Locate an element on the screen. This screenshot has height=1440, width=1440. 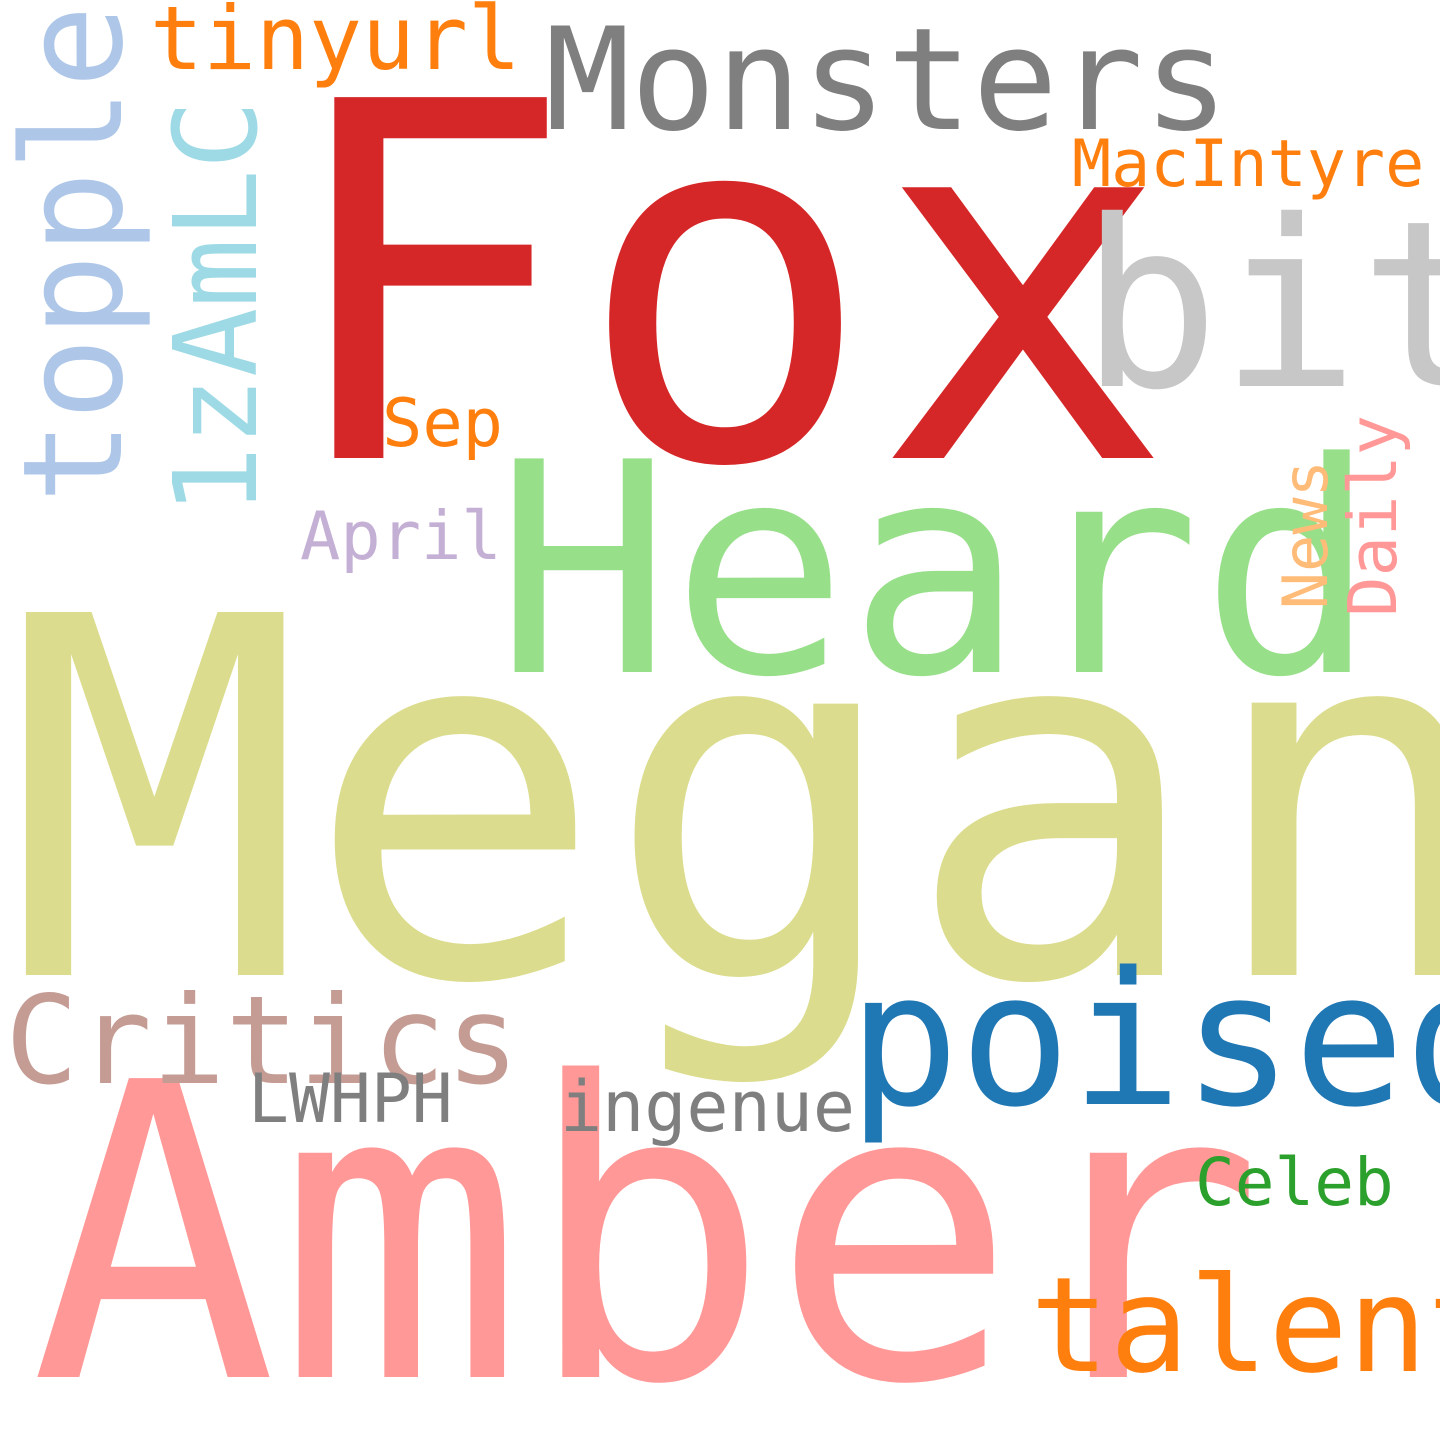
word-ingenue: ingenue is located at coordinates (708, 1107).